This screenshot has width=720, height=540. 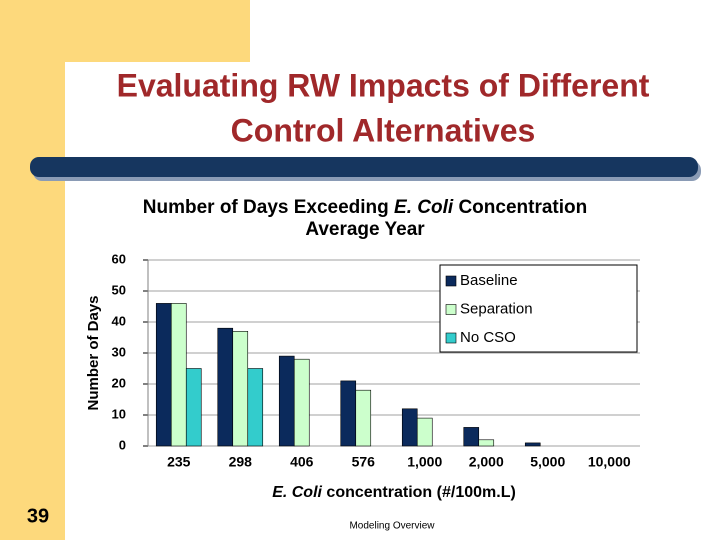 I want to click on x-axis-label-part: E. Coli, so click(x=297, y=492).